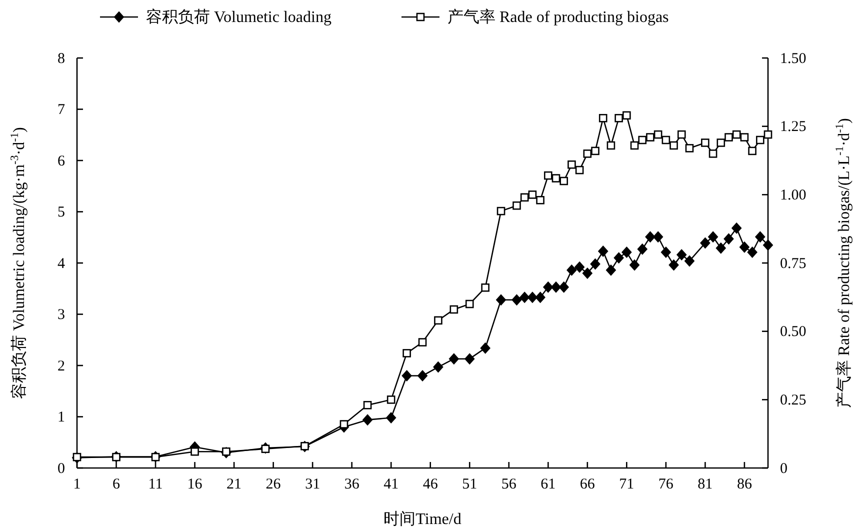 Image resolution: width=857 pixels, height=532 pixels. What do you see at coordinates (61, 58) in the screenshot?
I see `y-tick-label: 8` at bounding box center [61, 58].